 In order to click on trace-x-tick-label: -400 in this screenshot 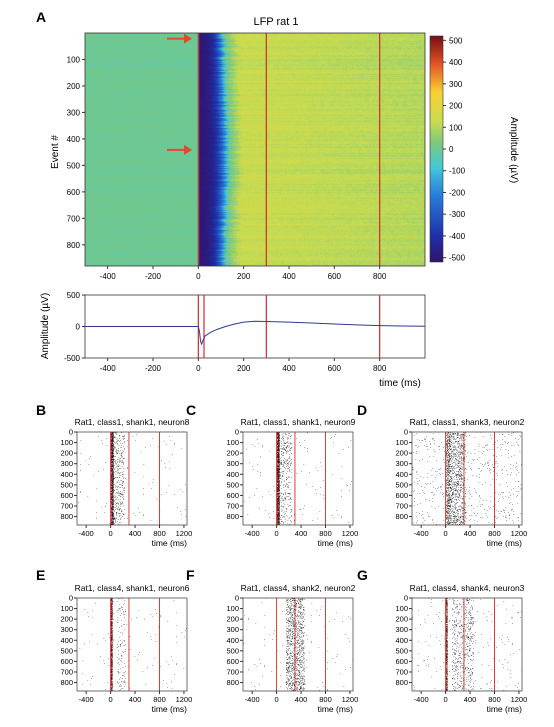, I will do `click(108, 368)`.